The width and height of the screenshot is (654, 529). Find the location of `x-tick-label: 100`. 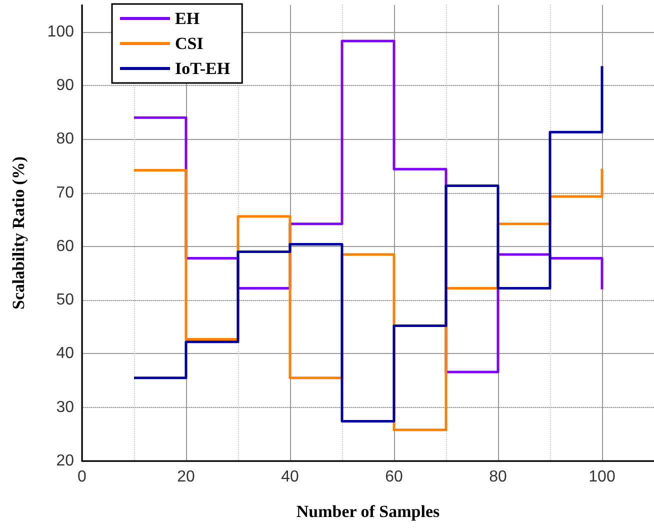

x-tick-label: 100 is located at coordinates (602, 477).